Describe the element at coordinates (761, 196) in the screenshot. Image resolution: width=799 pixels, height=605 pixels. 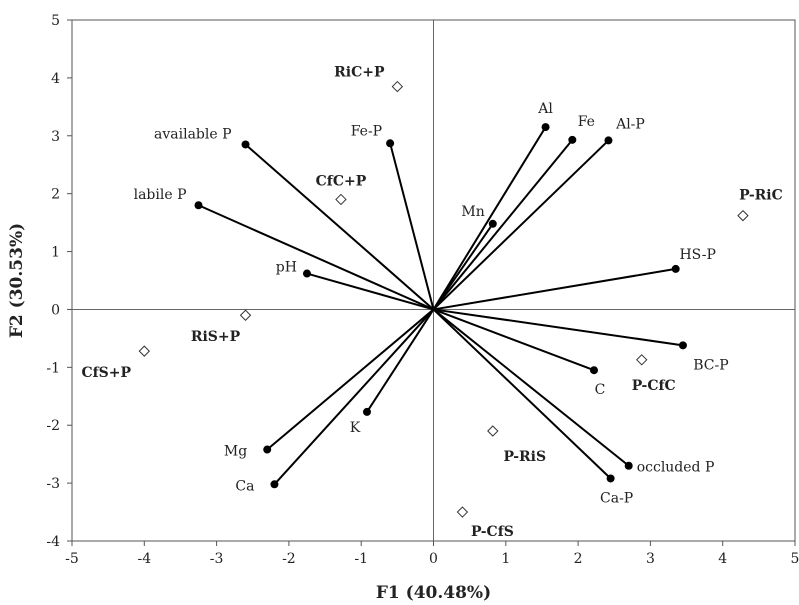
I see `observation-label: P-RiC` at that location.